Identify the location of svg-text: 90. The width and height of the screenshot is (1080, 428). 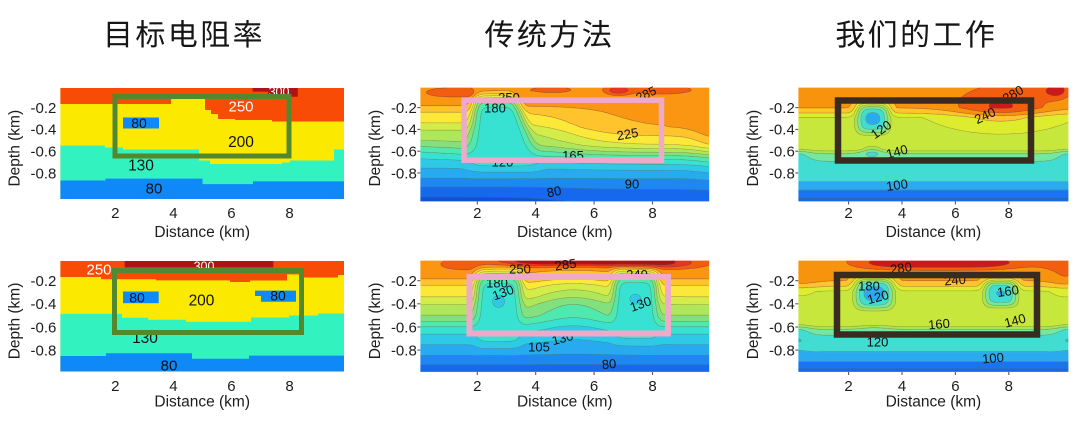
(632, 184).